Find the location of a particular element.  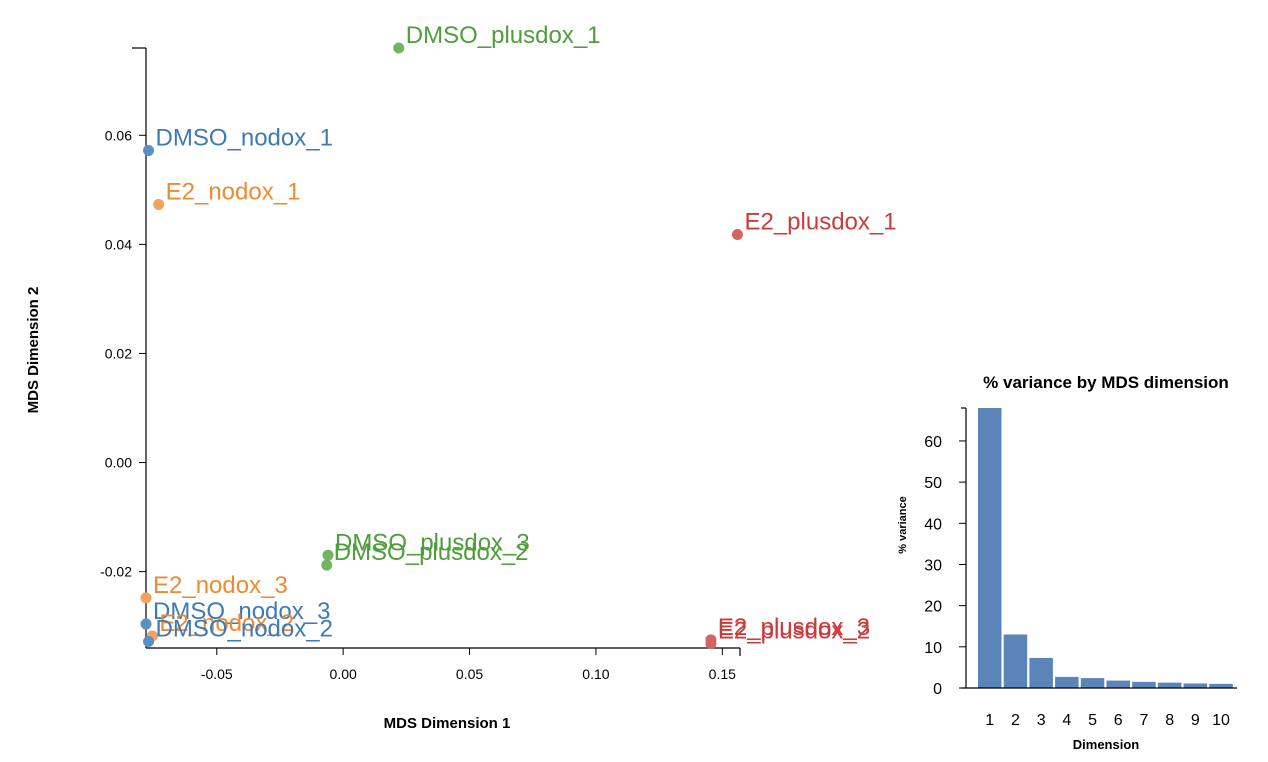

x-tick-label: 0.05 is located at coordinates (469, 674).